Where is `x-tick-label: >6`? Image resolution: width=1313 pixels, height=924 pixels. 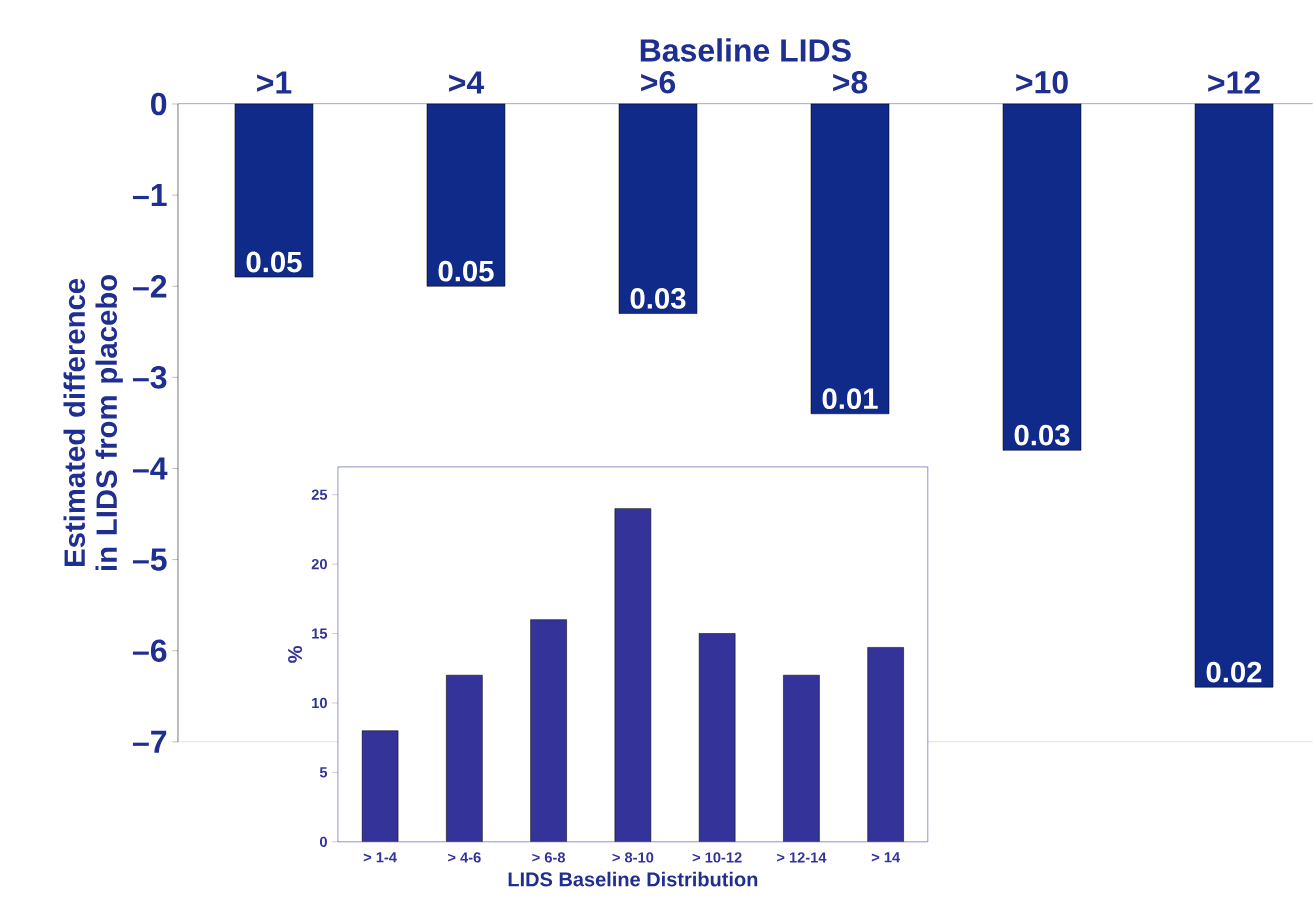
x-tick-label: >6 is located at coordinates (658, 82).